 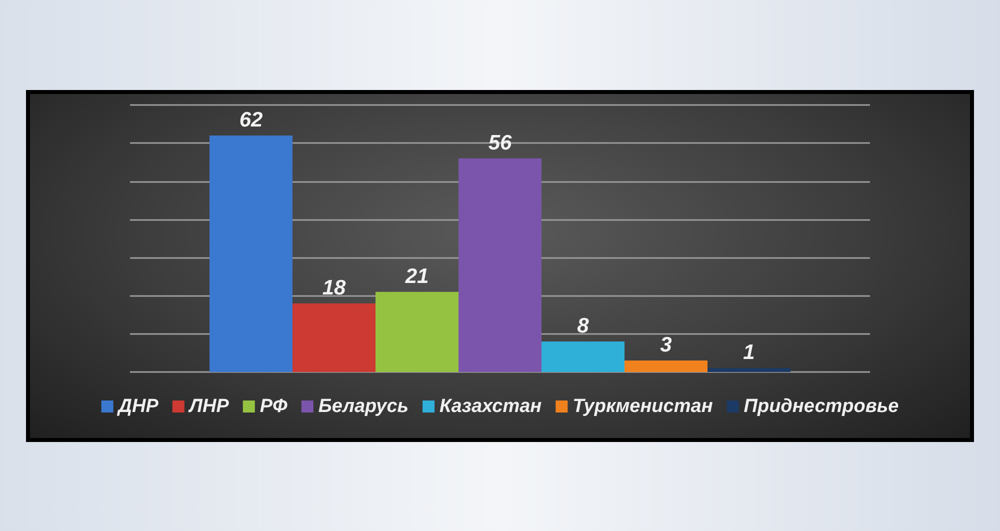 What do you see at coordinates (274, 406) in the screenshot?
I see `legend-label: РФ` at bounding box center [274, 406].